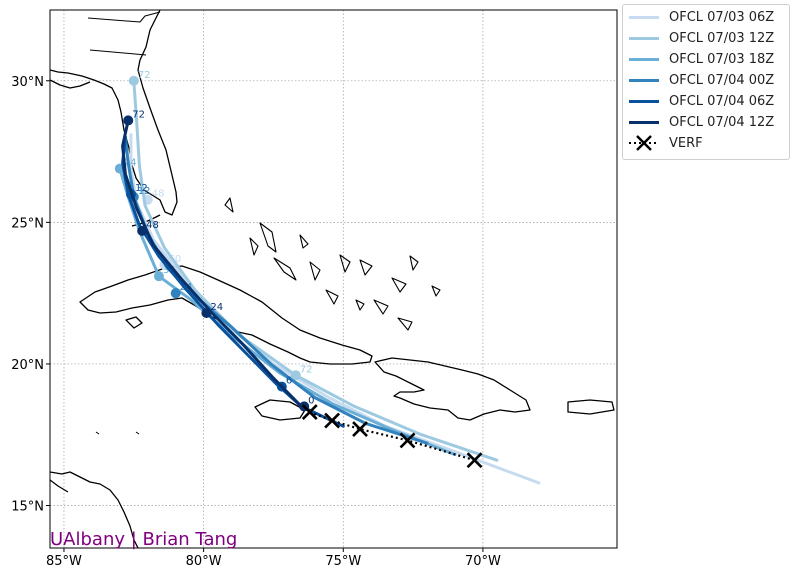  Describe the element at coordinates (204, 561) in the screenshot. I see `tick-label-lon: 80°W` at that location.